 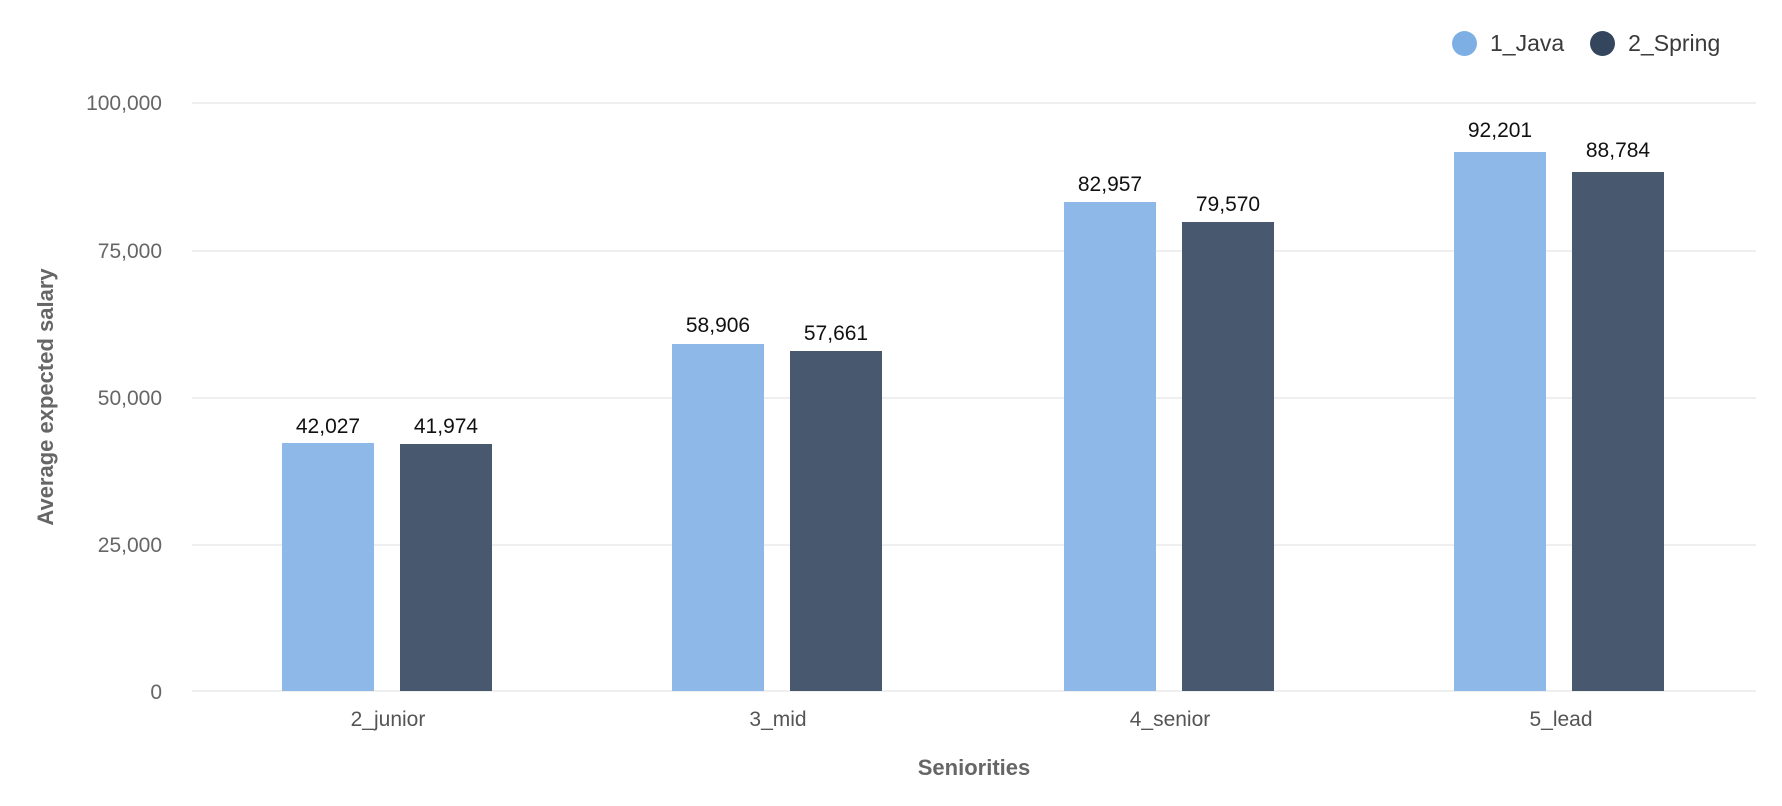 What do you see at coordinates (328, 426) in the screenshot?
I see `bar-value-label: 42,027` at bounding box center [328, 426].